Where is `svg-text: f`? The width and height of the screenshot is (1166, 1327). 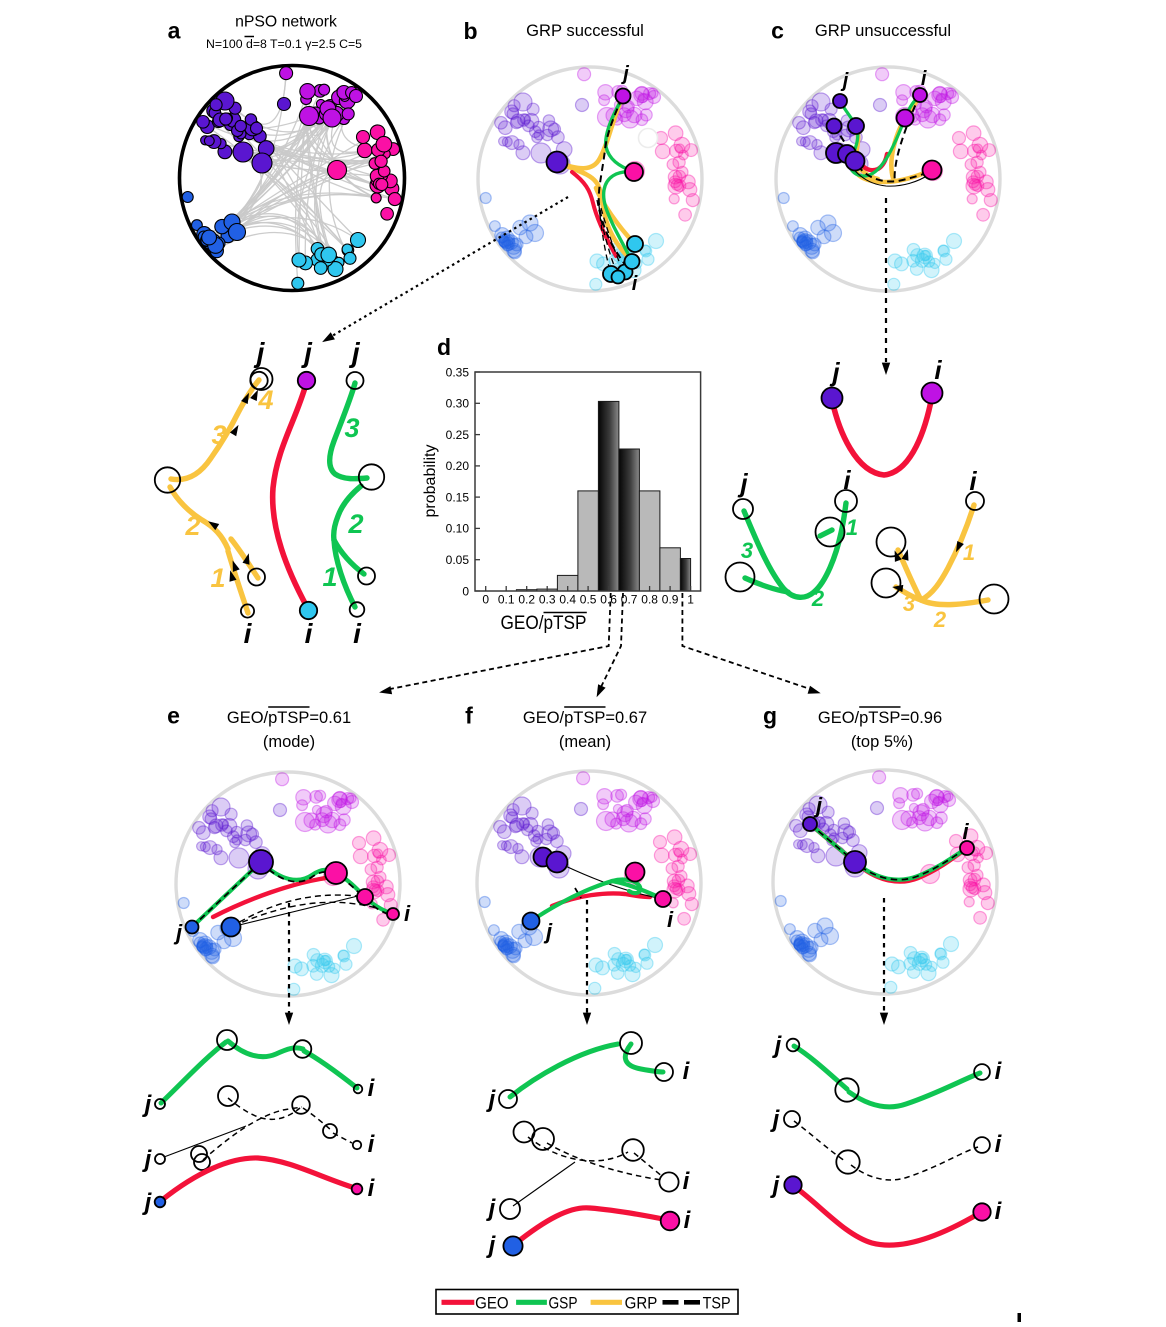
svg-text: f is located at coordinates (469, 716).